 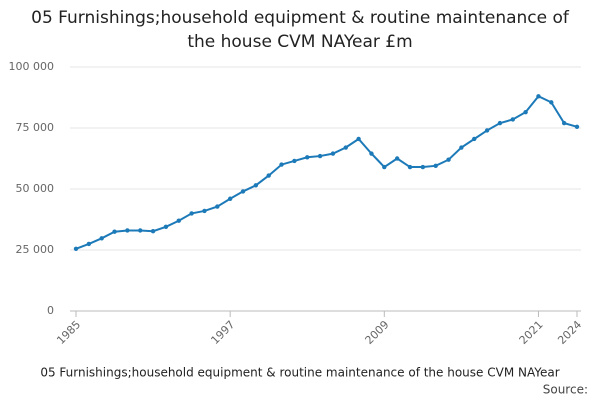 What do you see at coordinates (222, 332) in the screenshot?
I see `x-tick-label: 1997` at bounding box center [222, 332].